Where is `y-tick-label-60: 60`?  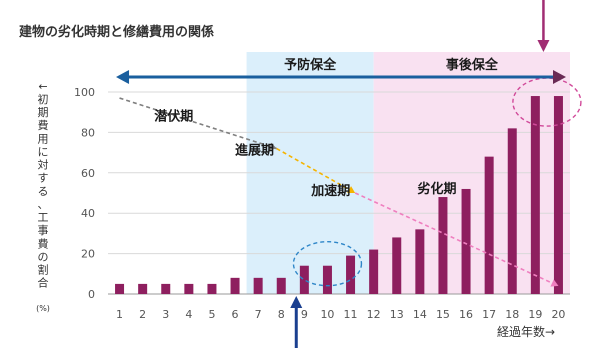 y-tick-label-60: 60 is located at coordinates (88, 173).